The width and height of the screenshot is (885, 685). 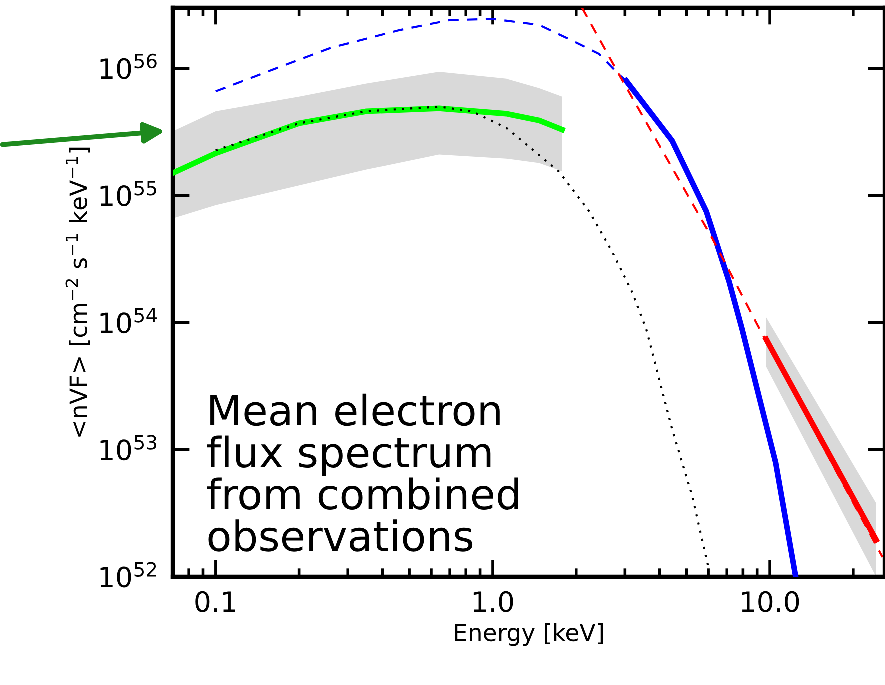 I want to click on x-tick-label: 0.1, so click(x=216, y=601).